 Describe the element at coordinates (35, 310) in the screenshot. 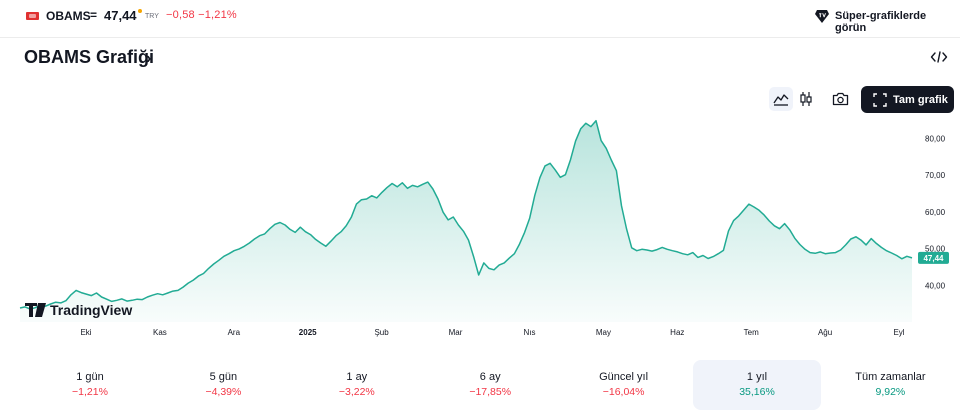

I see `tradingview-logo-icon` at that location.